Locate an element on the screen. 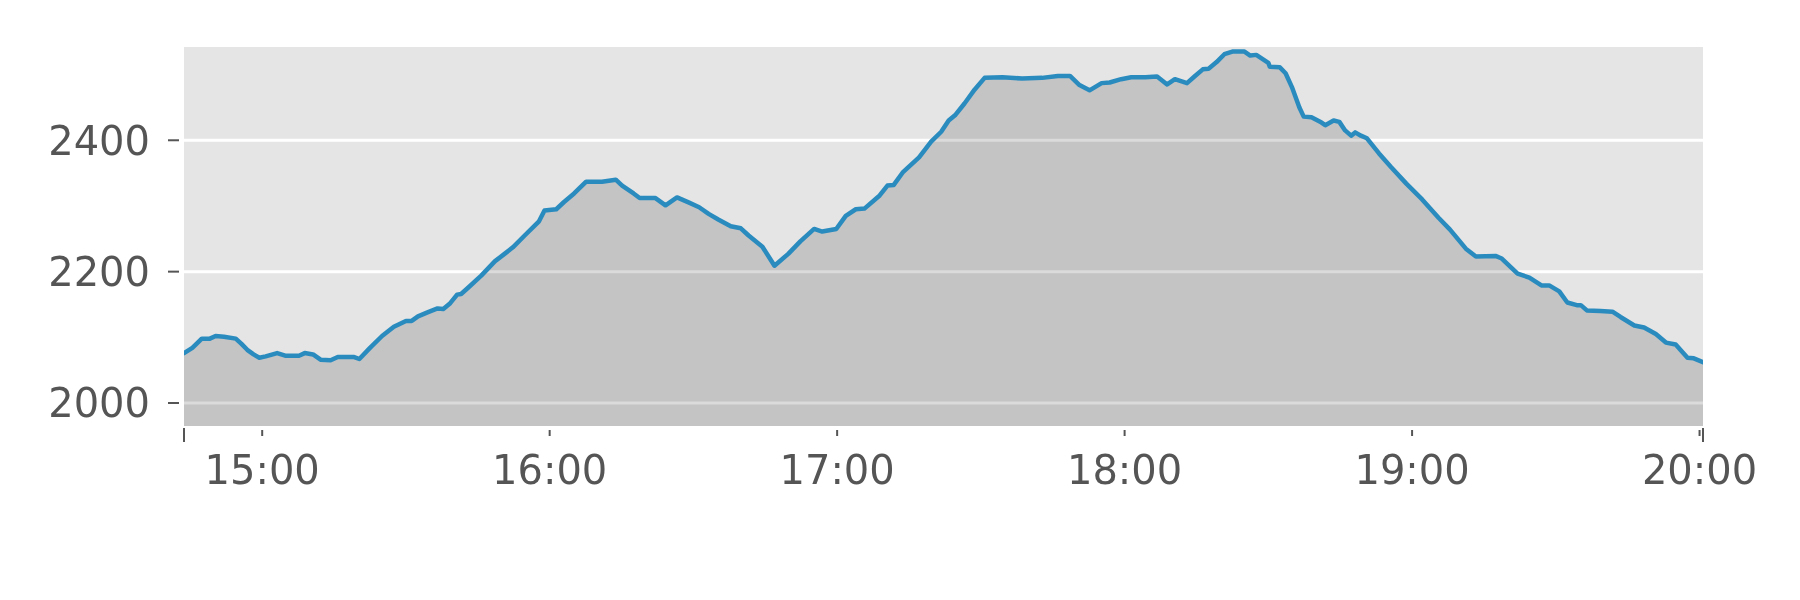 The height and width of the screenshot is (600, 1800). x-tick-label: 19:00 is located at coordinates (1412, 470).